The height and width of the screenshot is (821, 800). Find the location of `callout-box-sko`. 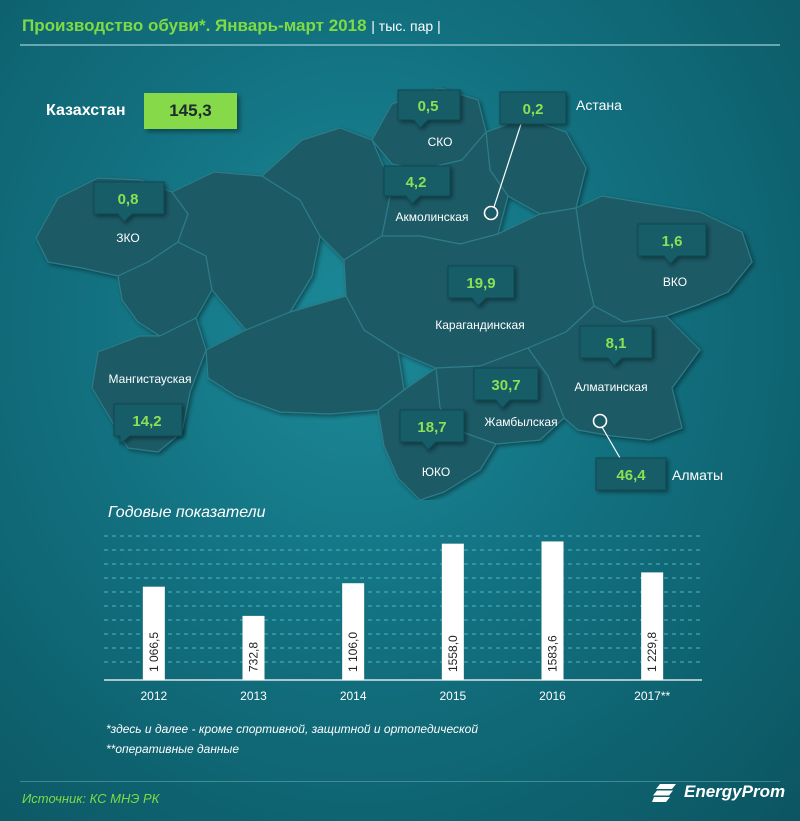

callout-box-sko is located at coordinates (429, 109).